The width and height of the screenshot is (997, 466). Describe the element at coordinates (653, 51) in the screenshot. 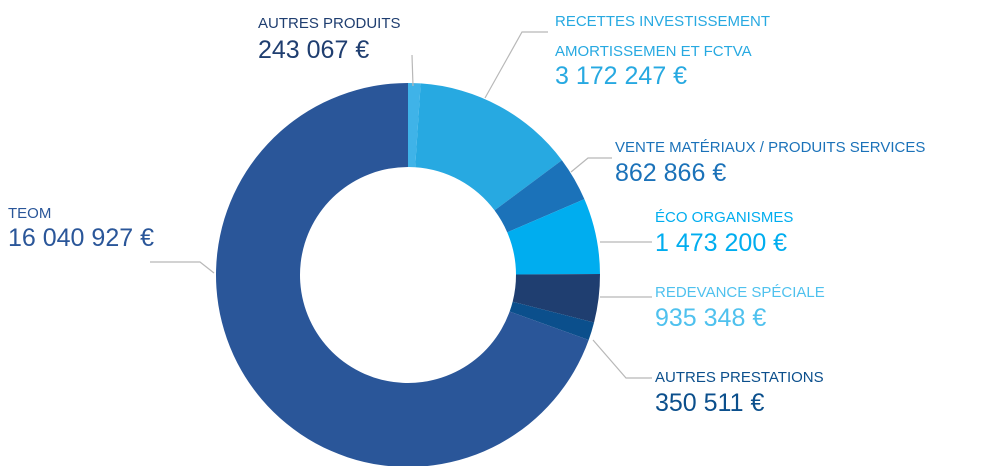

I see `category-label: AMORTISSEMEN ET FCTVA` at that location.